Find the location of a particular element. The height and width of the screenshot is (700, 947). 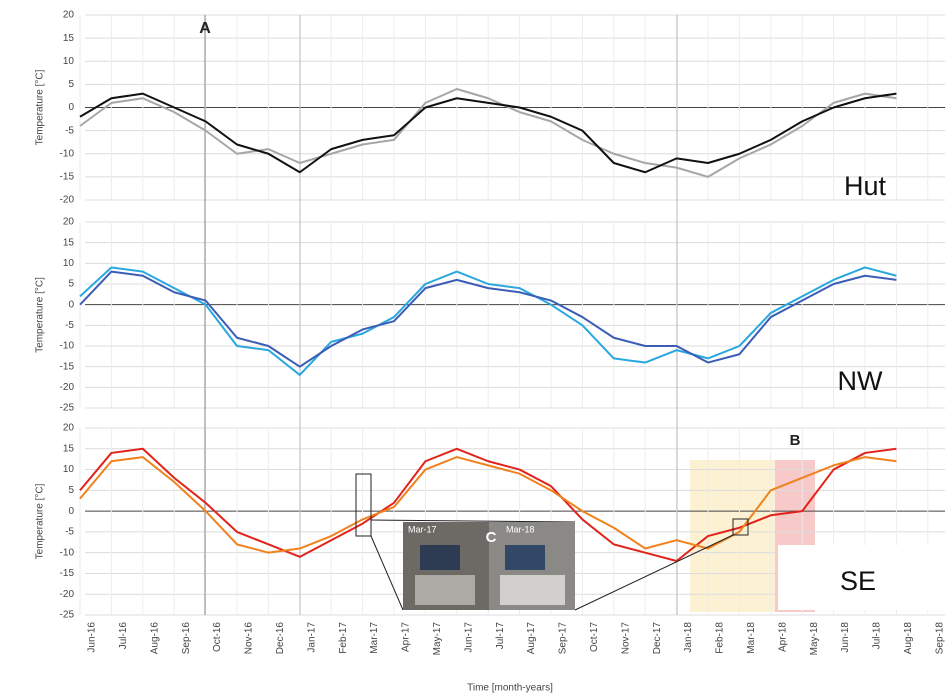

x-tick-label: Nov-16 is located at coordinates (249, 638).